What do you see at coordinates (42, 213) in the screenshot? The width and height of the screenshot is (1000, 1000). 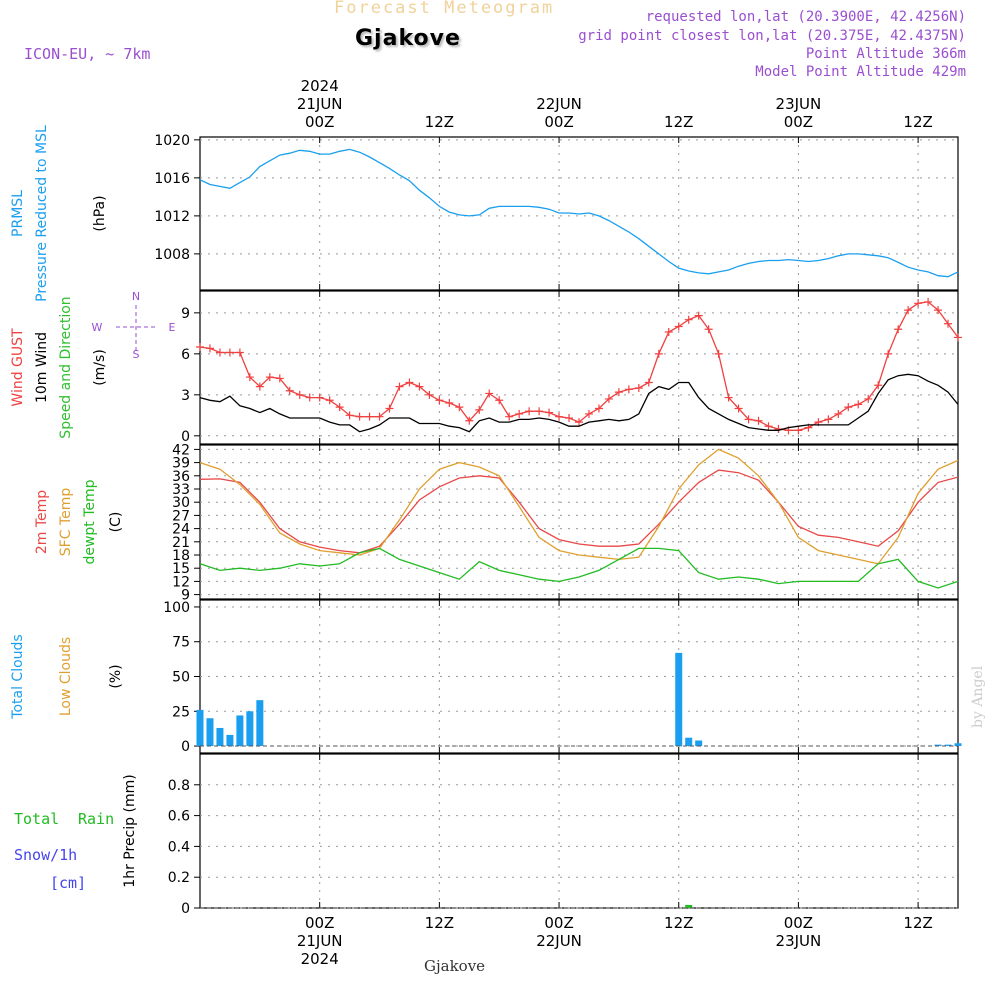 I see `axis-label: Pressure Reduced to MSL` at bounding box center [42, 213].